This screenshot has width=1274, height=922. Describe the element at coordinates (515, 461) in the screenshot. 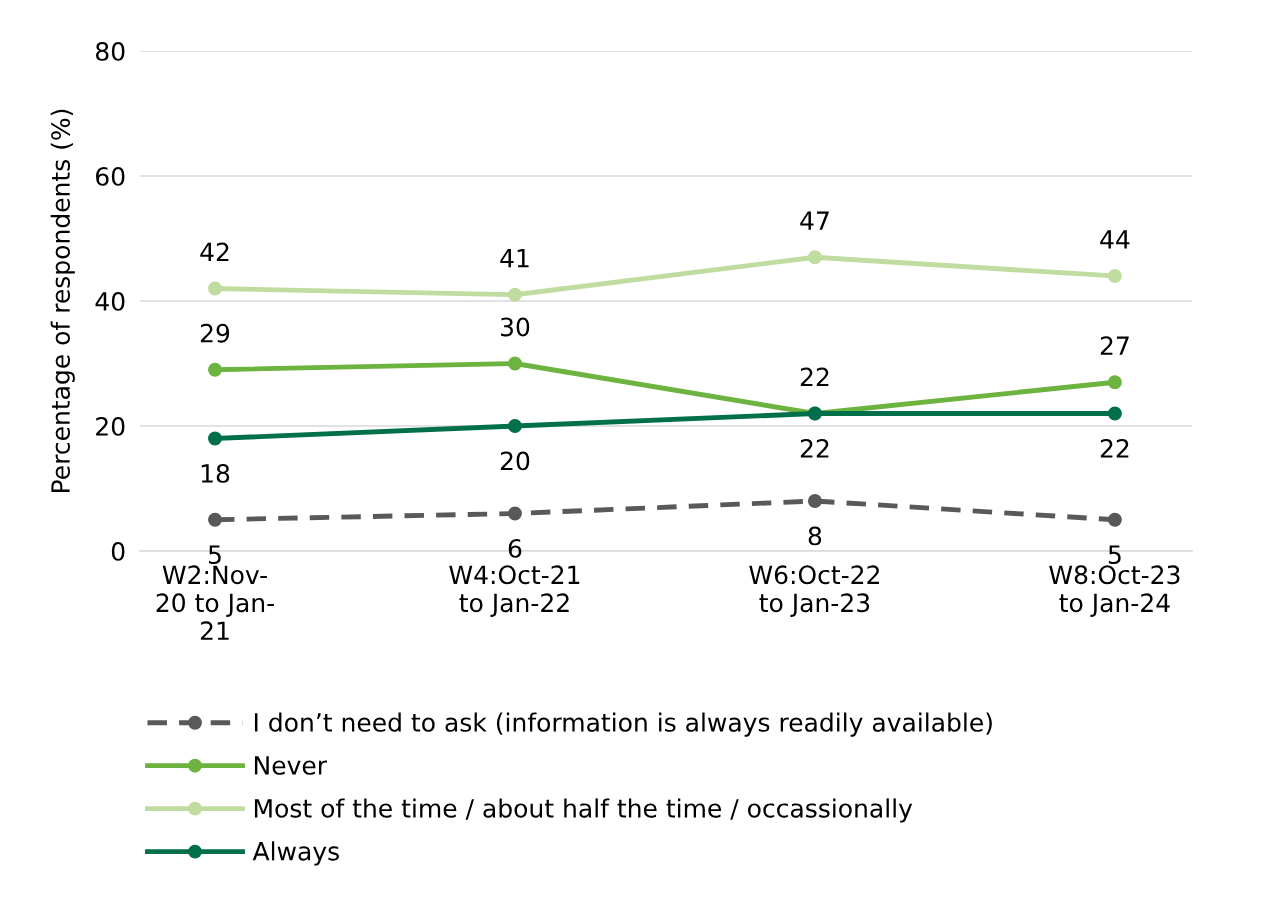

I see `data-label: 20` at that location.